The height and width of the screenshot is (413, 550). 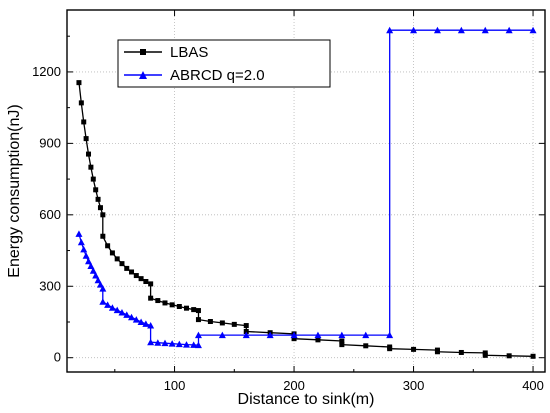 I want to click on y-axis-title: Energy consumption(nJ), so click(x=14, y=190).